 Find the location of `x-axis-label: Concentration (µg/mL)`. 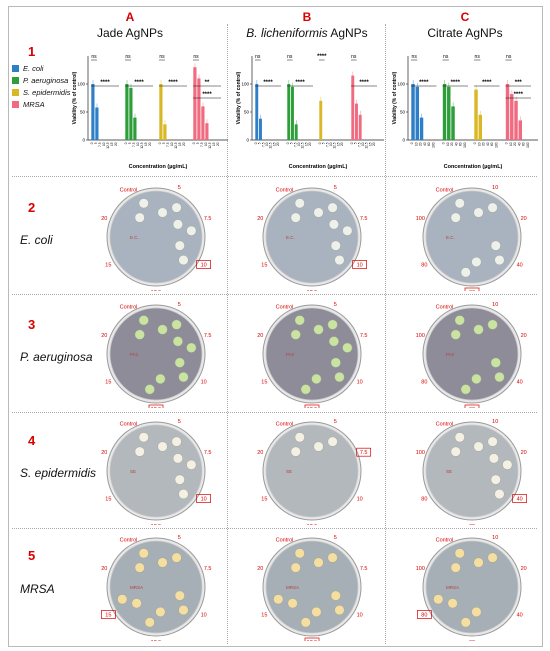

x-axis-label: Concentration (µg/mL) is located at coordinates (473, 167).